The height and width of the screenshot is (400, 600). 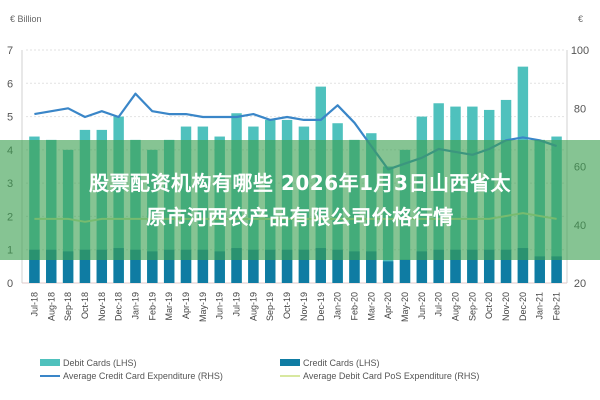 I want to click on x-tick-label: Dec-19, so click(x=321, y=306).